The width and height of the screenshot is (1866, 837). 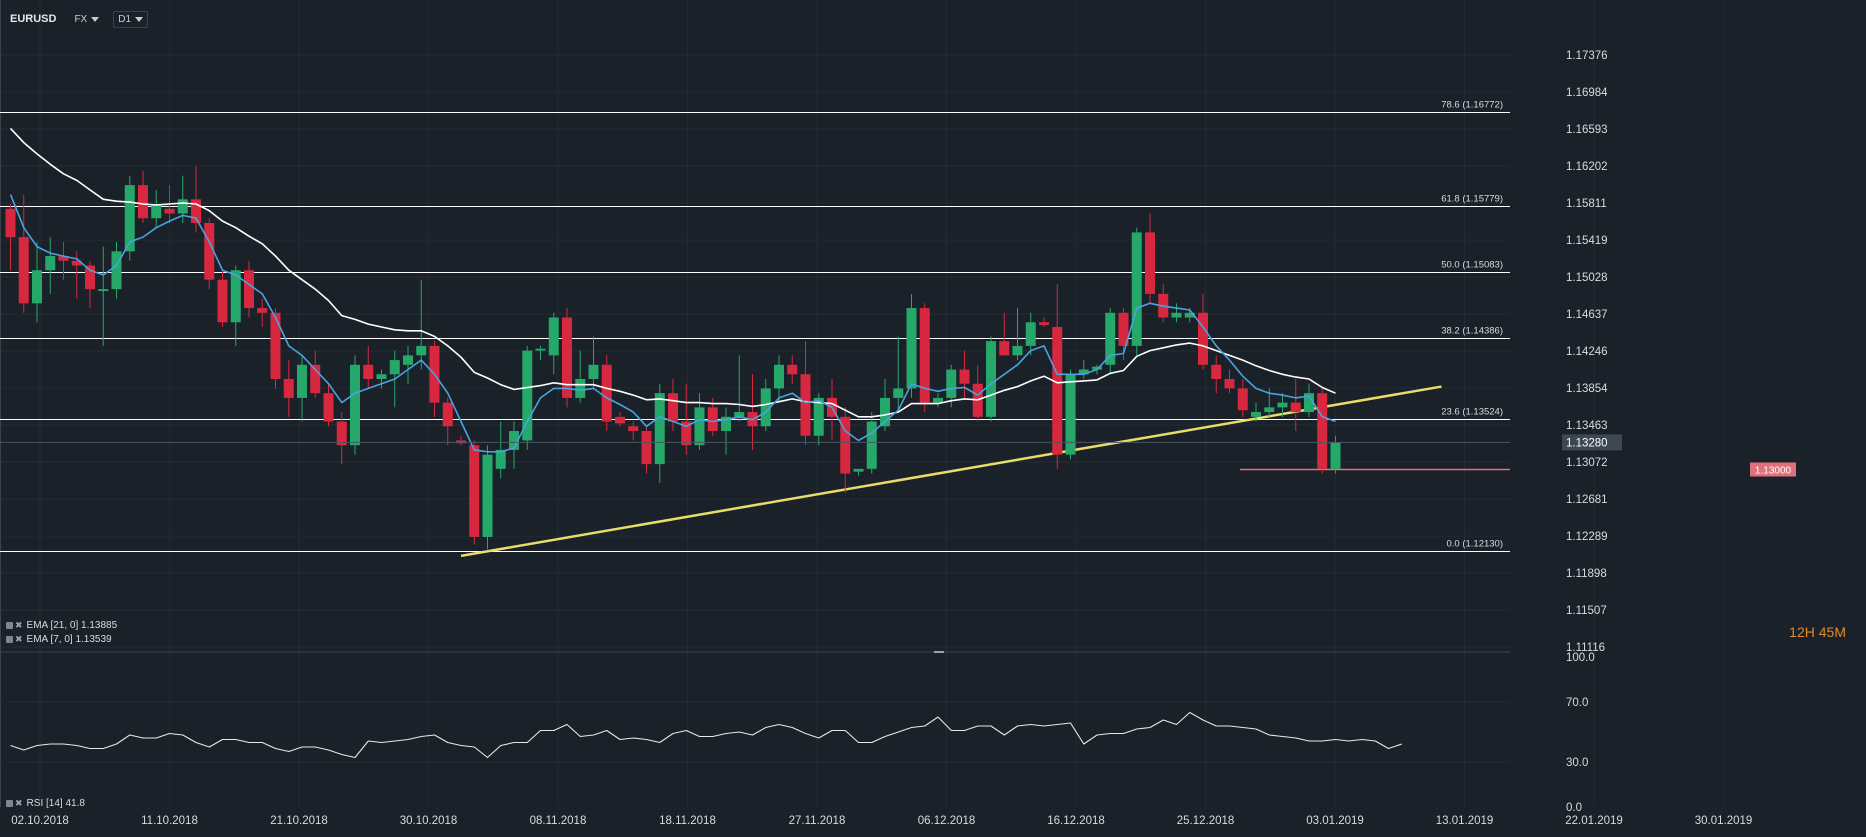 I want to click on support-price-label: 1.13000, so click(x=1773, y=471).